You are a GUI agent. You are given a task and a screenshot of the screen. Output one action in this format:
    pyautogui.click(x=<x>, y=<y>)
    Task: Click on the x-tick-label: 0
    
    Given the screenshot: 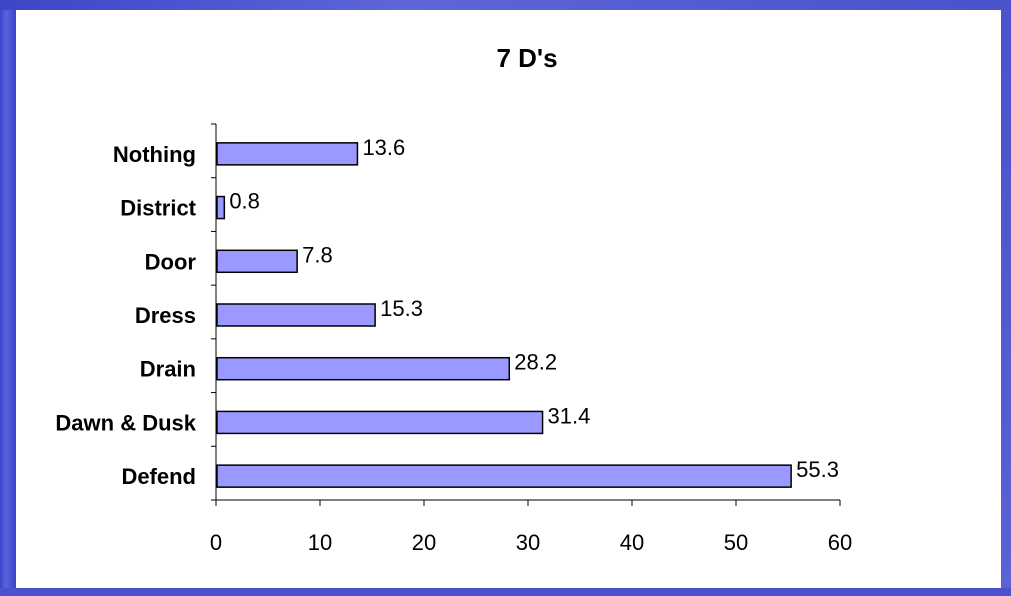 What is the action you would take?
    pyautogui.click(x=216, y=542)
    